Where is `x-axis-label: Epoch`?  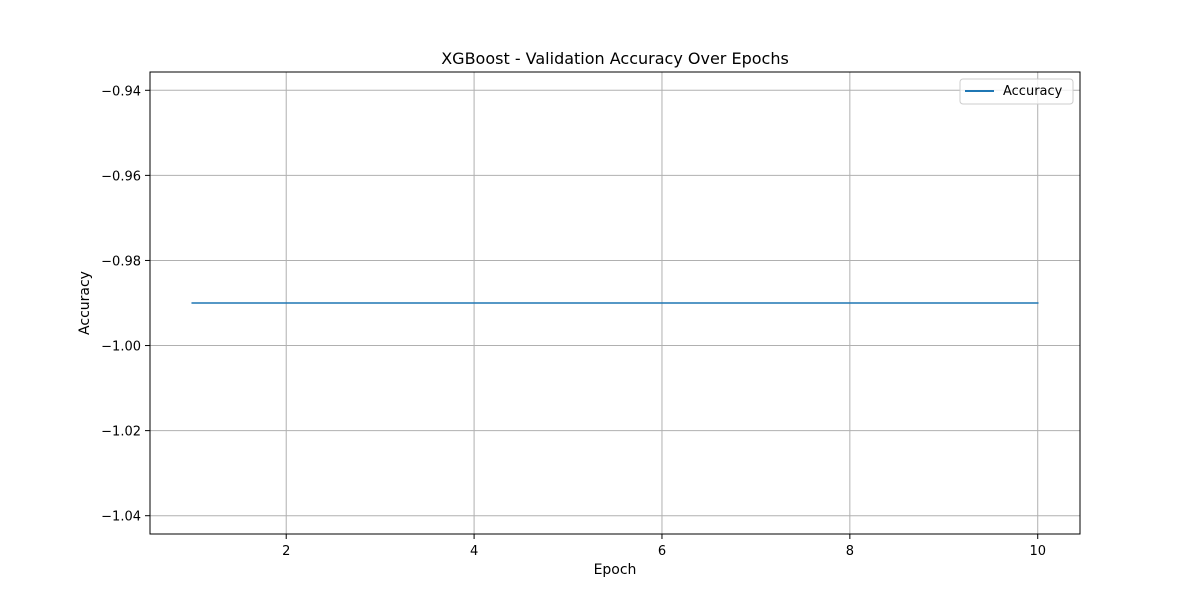 x-axis-label: Epoch is located at coordinates (615, 570).